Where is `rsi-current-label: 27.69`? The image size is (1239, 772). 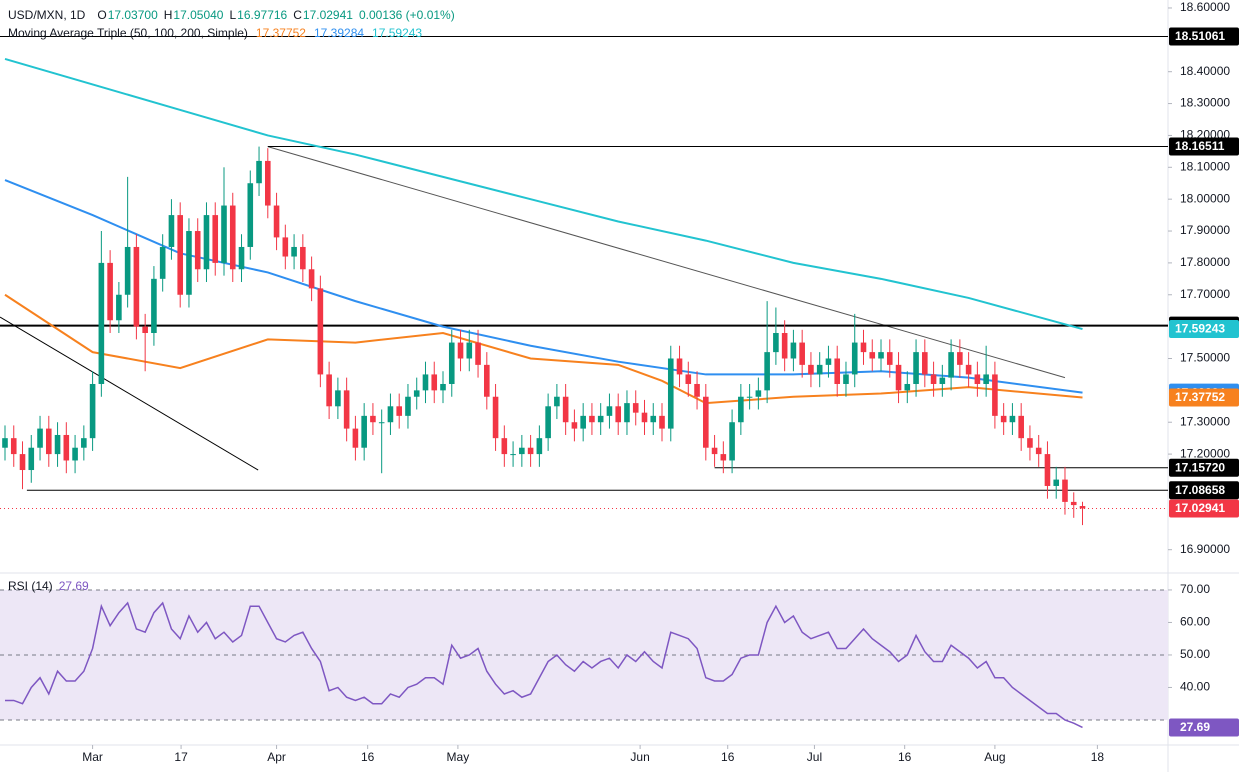
rsi-current-label: 27.69 is located at coordinates (1195, 727).